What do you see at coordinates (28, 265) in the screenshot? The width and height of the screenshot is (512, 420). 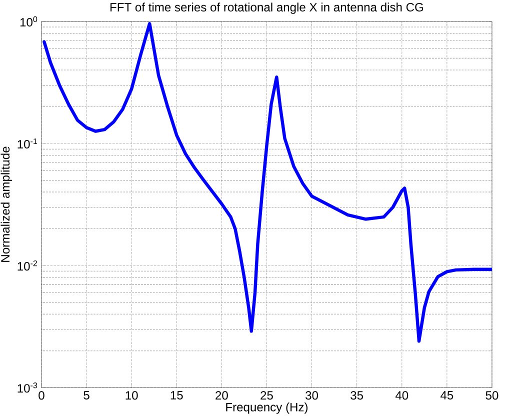 I see `y-tick-label: 10$^{-2}$` at bounding box center [28, 265].